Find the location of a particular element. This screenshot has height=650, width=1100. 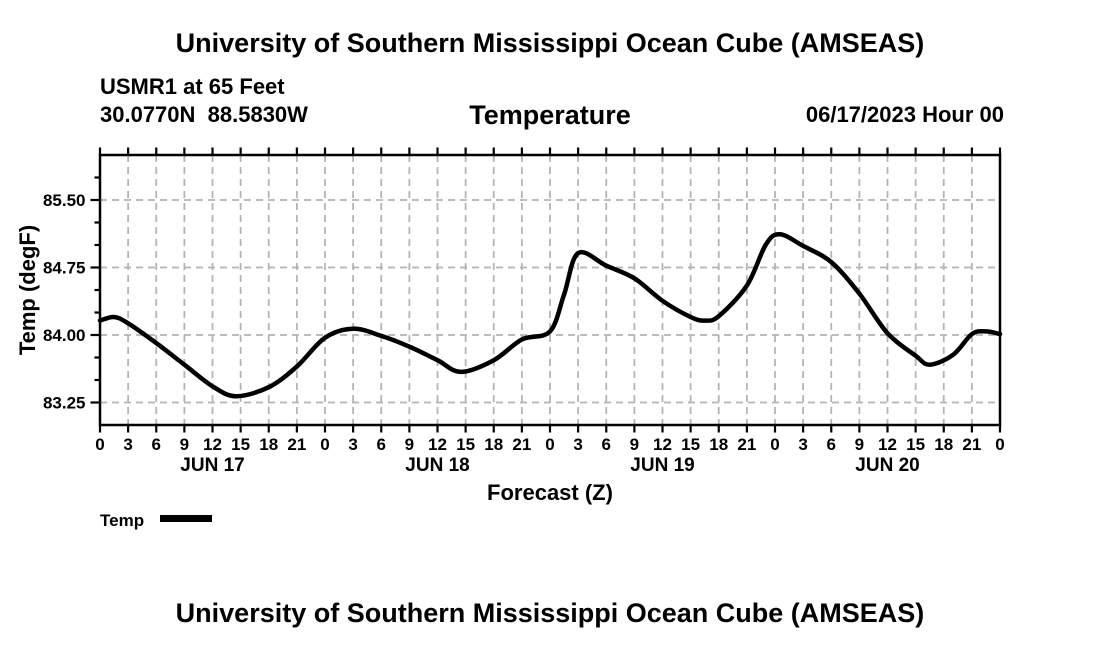

day-label: JUN 19 is located at coordinates (662, 465).